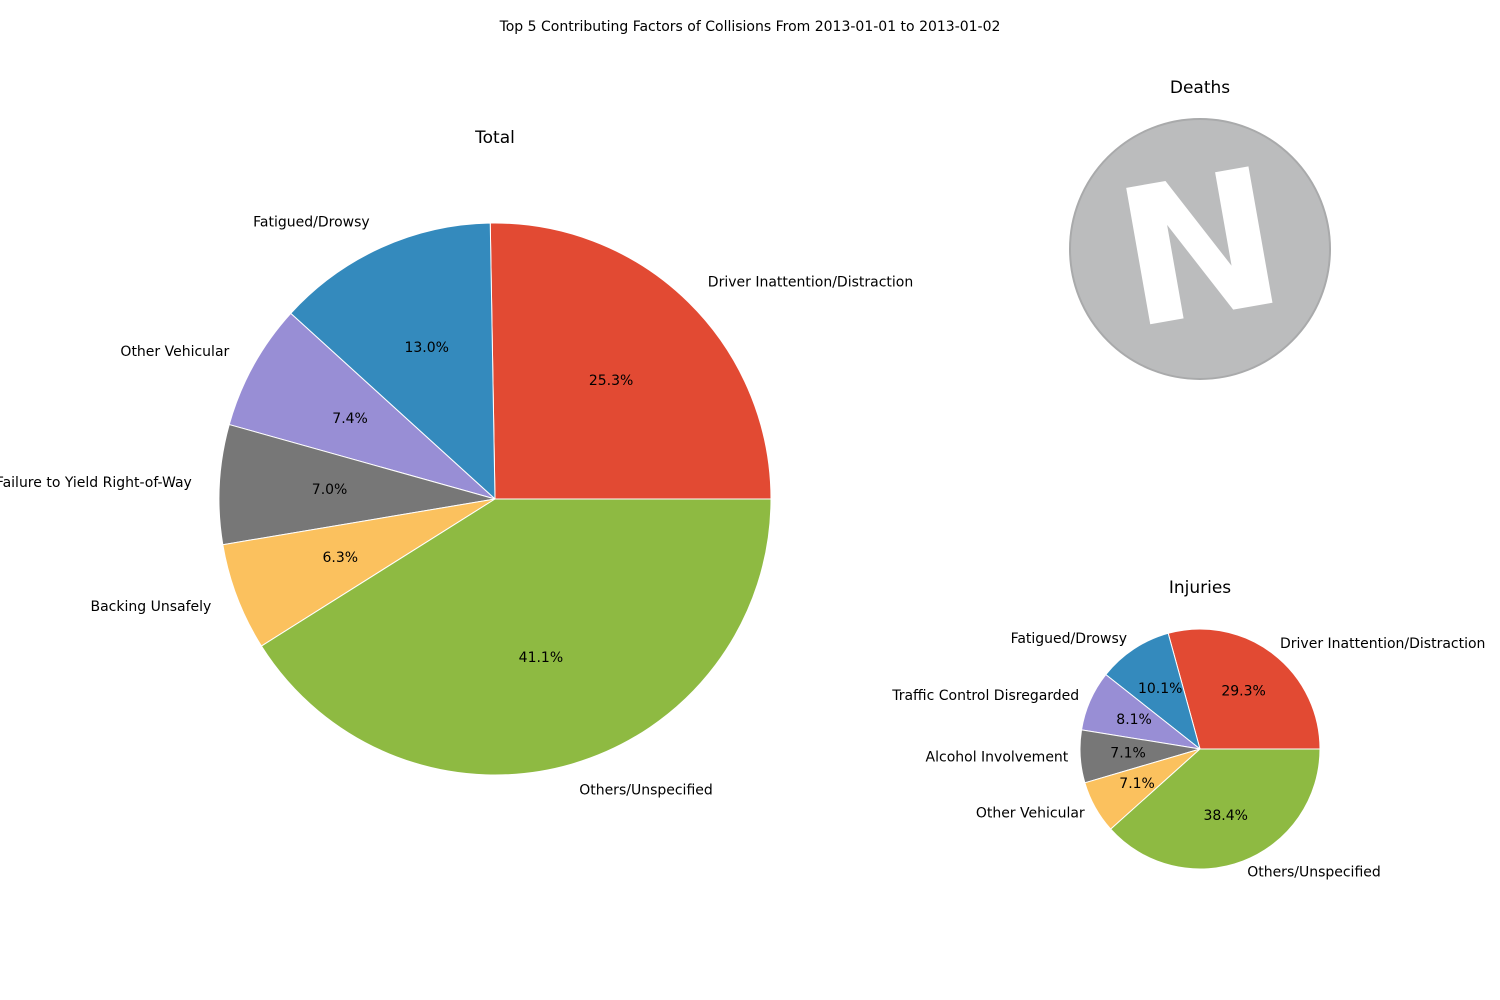 The height and width of the screenshot is (1000, 1500). What do you see at coordinates (96, 483) in the screenshot?
I see `pie-total-category-label-3: Failure to Yield Right-of-Way` at bounding box center [96, 483].